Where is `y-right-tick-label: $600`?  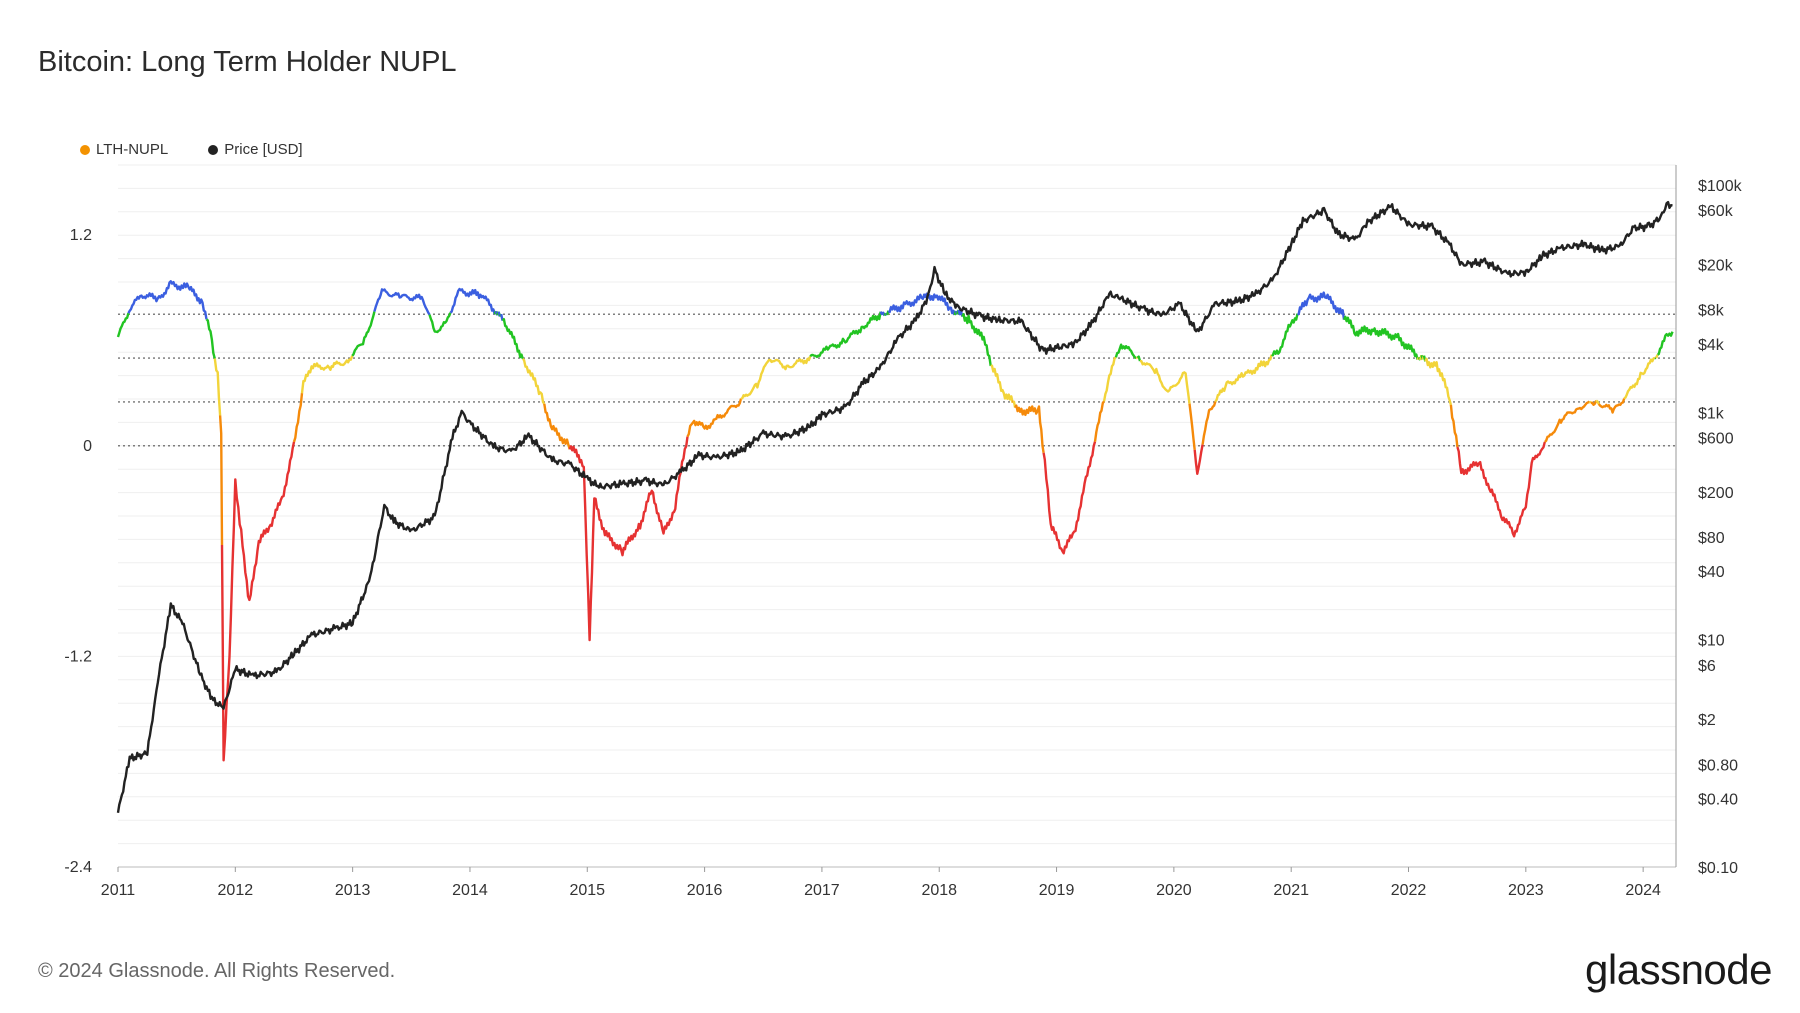 y-right-tick-label: $600 is located at coordinates (1716, 439).